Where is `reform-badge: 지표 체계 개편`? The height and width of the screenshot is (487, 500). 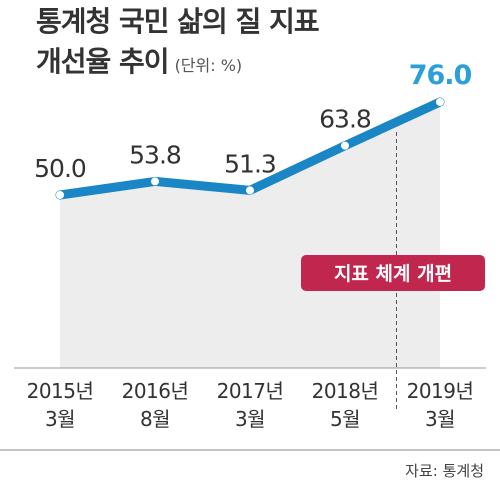 reform-badge: 지표 체계 개편 is located at coordinates (393, 273).